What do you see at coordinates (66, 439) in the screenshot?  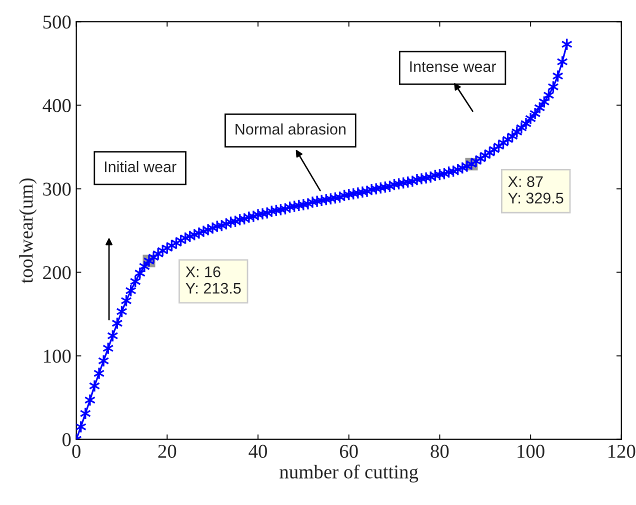 I see `y-tick-label: 0` at bounding box center [66, 439].